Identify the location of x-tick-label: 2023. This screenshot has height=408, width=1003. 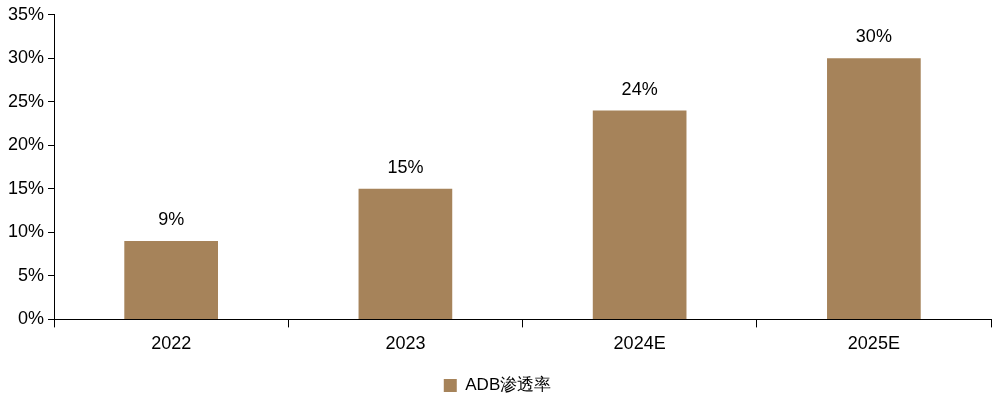
(405, 343).